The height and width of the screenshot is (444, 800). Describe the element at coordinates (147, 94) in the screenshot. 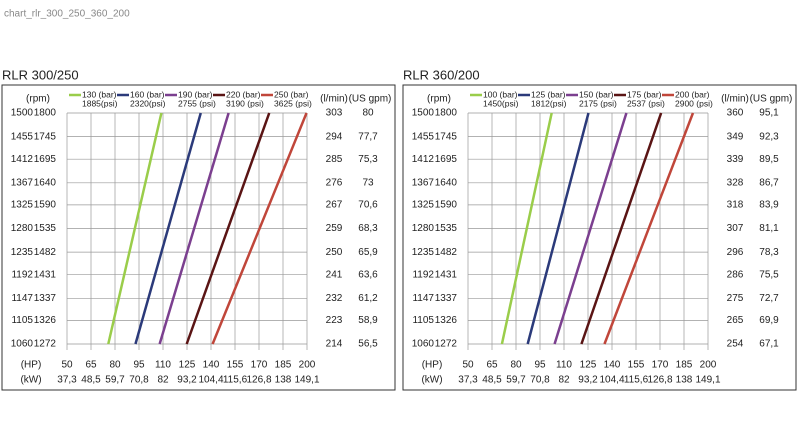

I see `legend-label: 160 (bar)` at that location.